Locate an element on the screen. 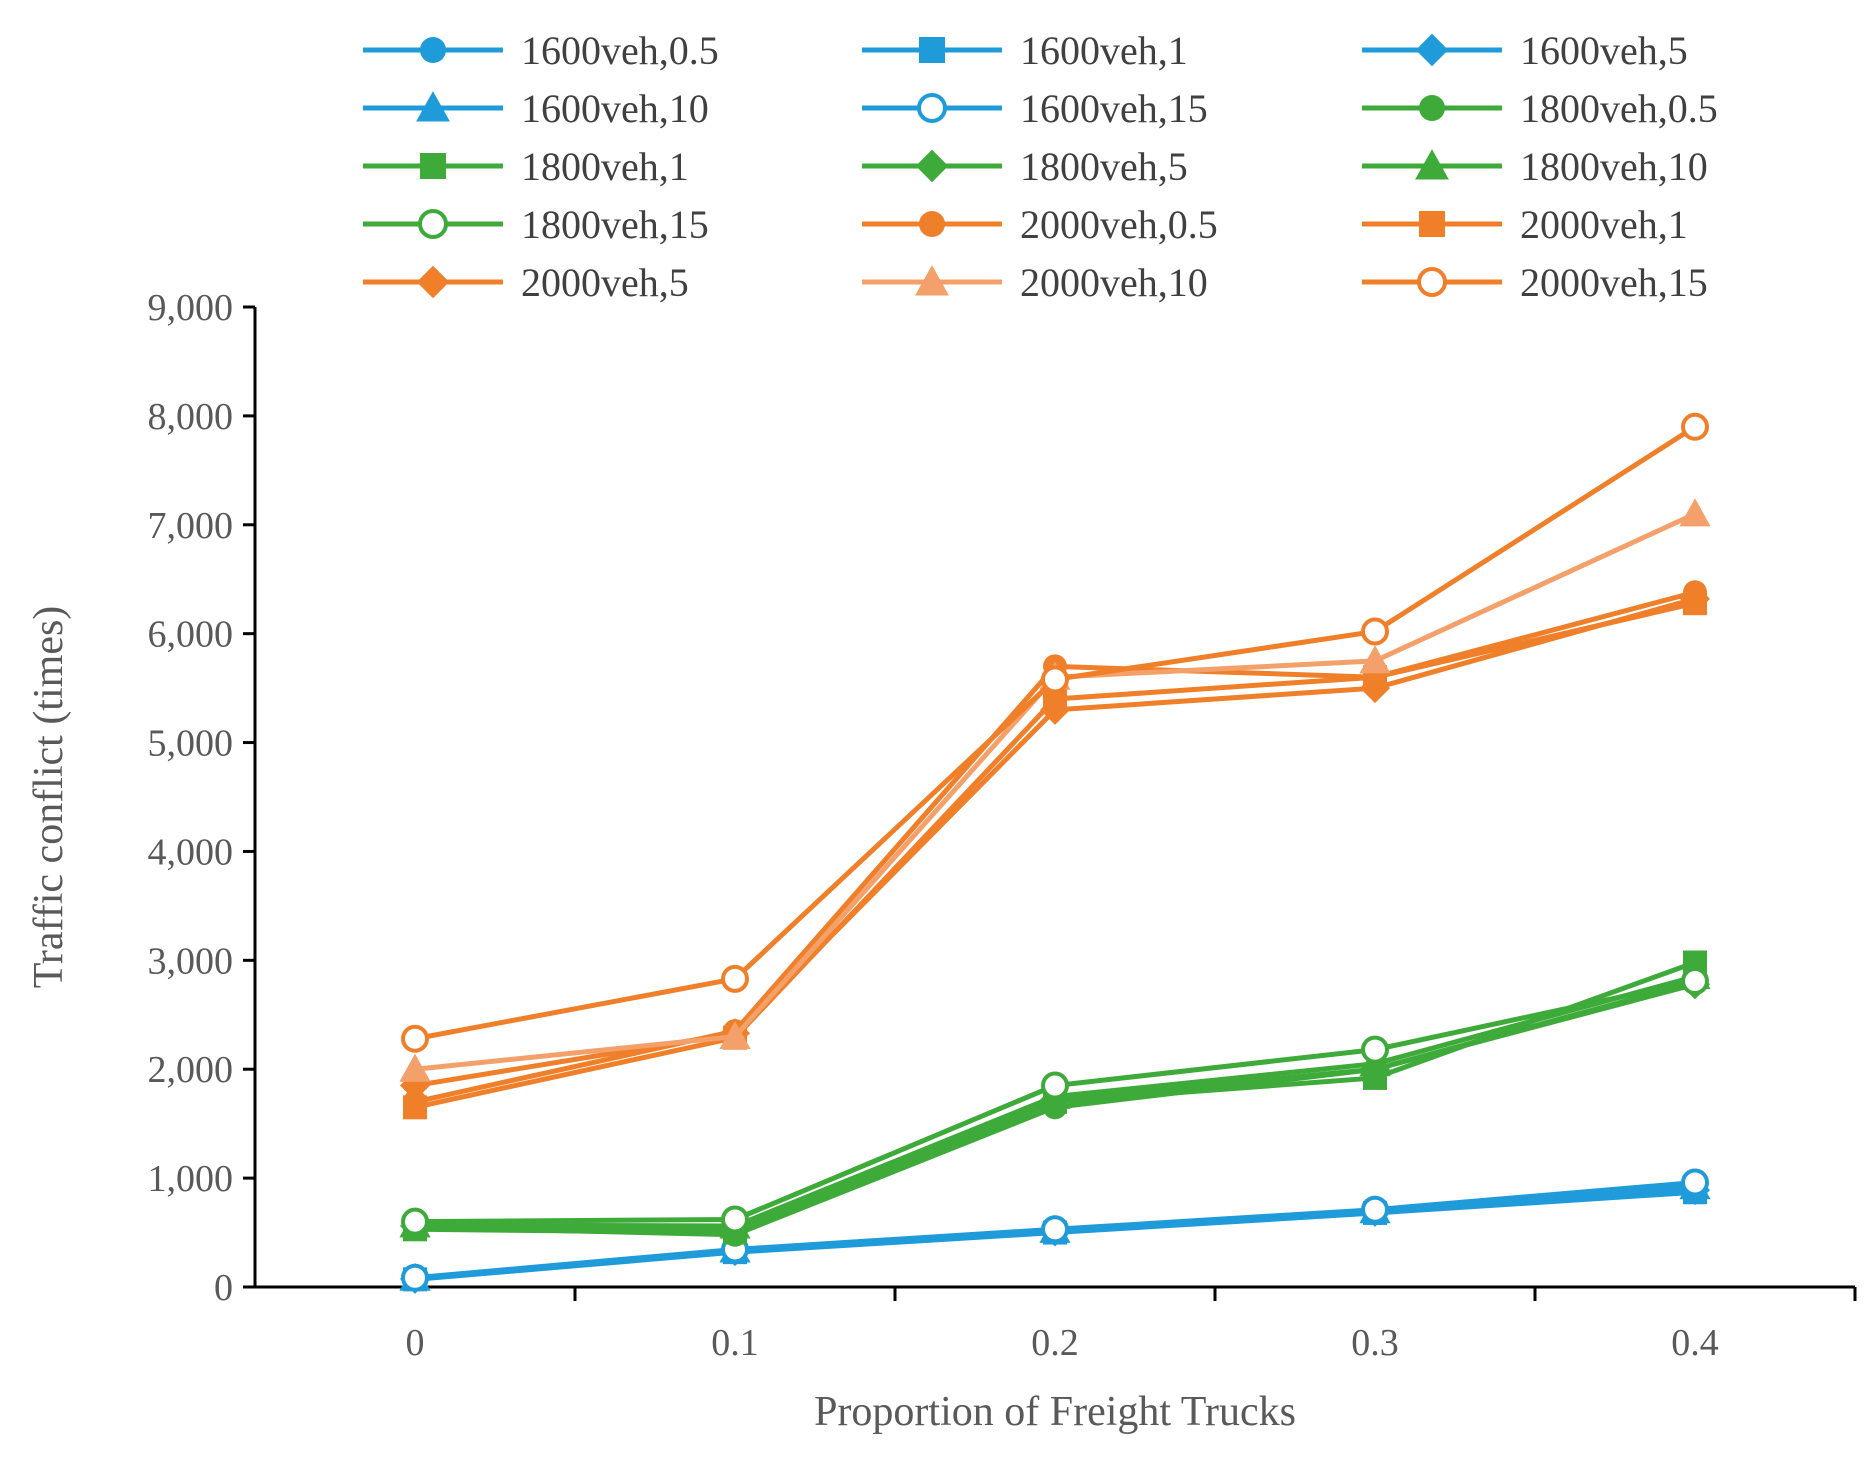 The height and width of the screenshot is (1462, 1875). legend-item: 1800veh,10 is located at coordinates (1535, 166).